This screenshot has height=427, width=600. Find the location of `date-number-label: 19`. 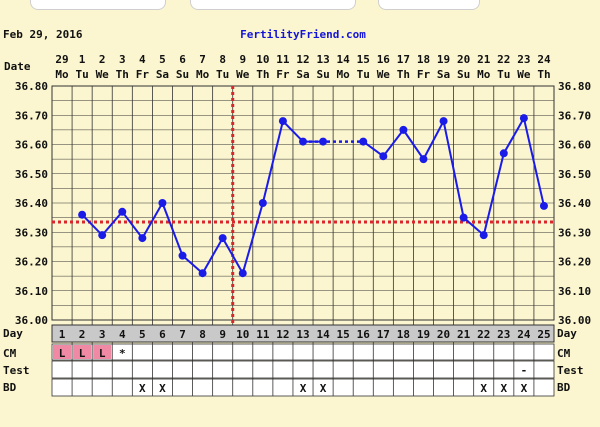

date-number-label: 19 is located at coordinates (443, 59).